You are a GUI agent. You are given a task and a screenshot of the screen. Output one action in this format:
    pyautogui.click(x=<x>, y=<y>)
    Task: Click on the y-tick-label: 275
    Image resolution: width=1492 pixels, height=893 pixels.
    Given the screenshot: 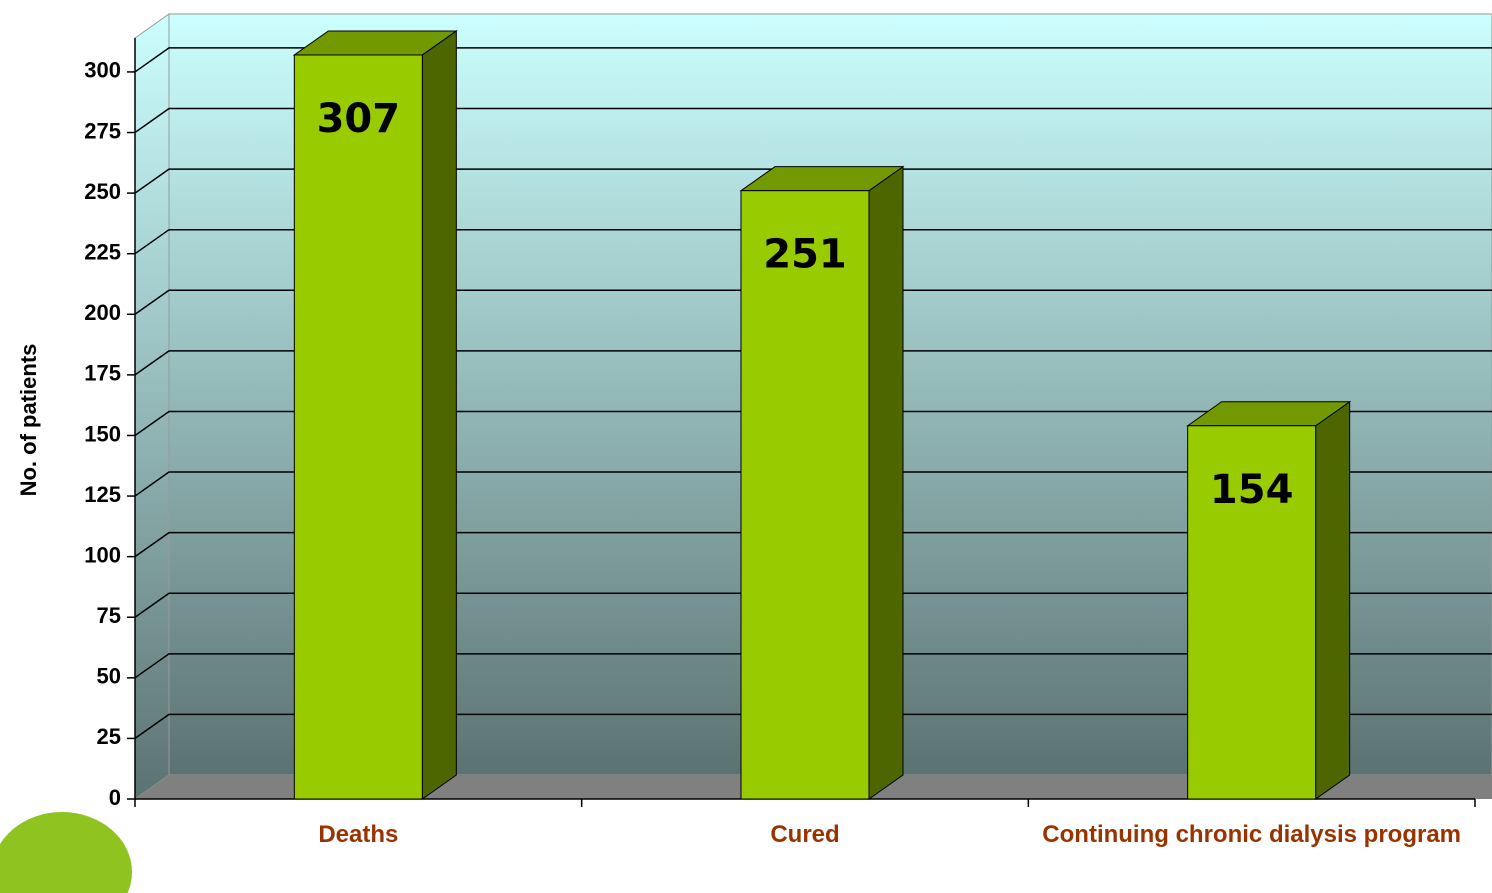 What is the action you would take?
    pyautogui.click(x=102, y=130)
    